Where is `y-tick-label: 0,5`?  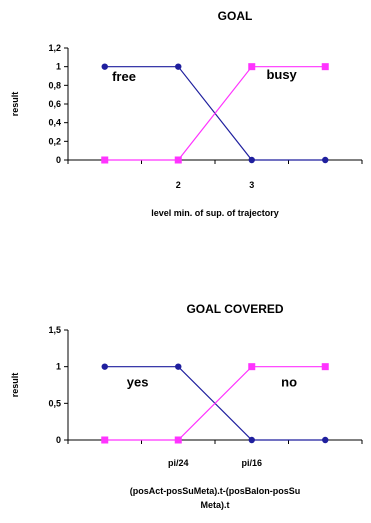 y-tick-label: 0,5 is located at coordinates (54, 403).